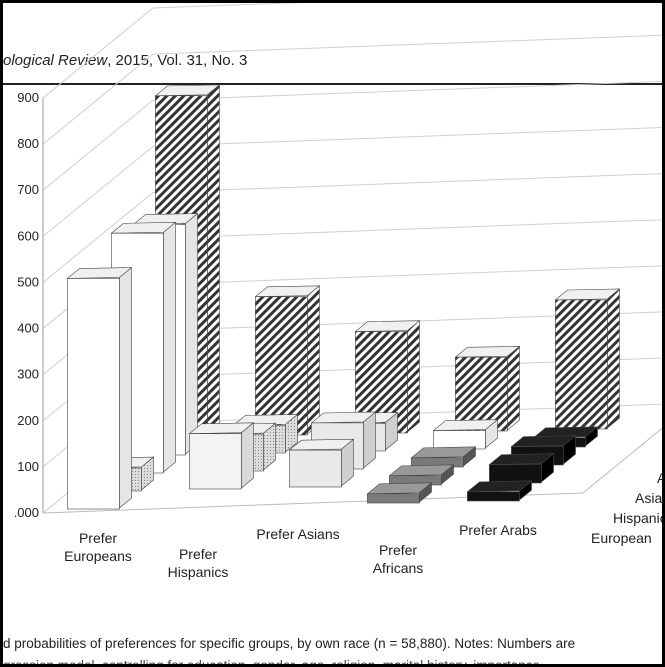 Image resolution: width=665 pixels, height=667 pixels. I want to click on floor-edge, so click(352, 470).